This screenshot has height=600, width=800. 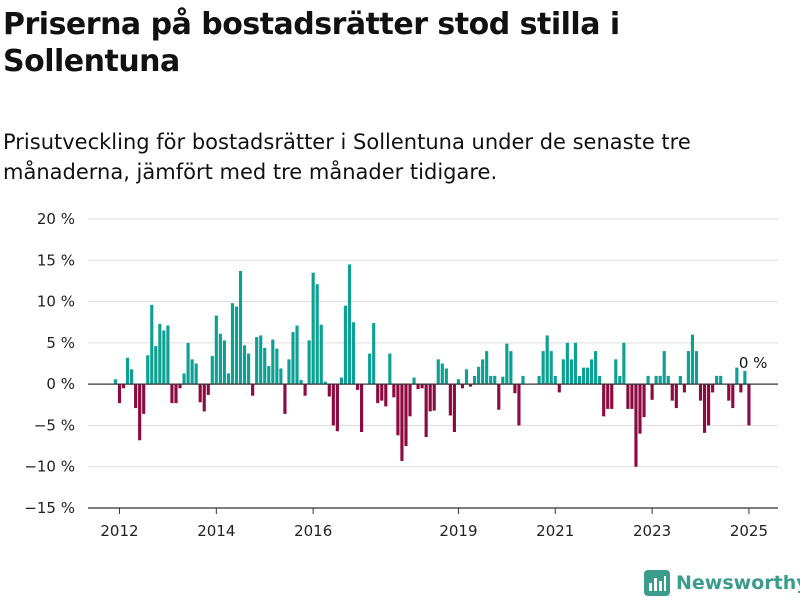 What do you see at coordinates (49, 508) in the screenshot?
I see `y-tick-label: −15 %` at bounding box center [49, 508].